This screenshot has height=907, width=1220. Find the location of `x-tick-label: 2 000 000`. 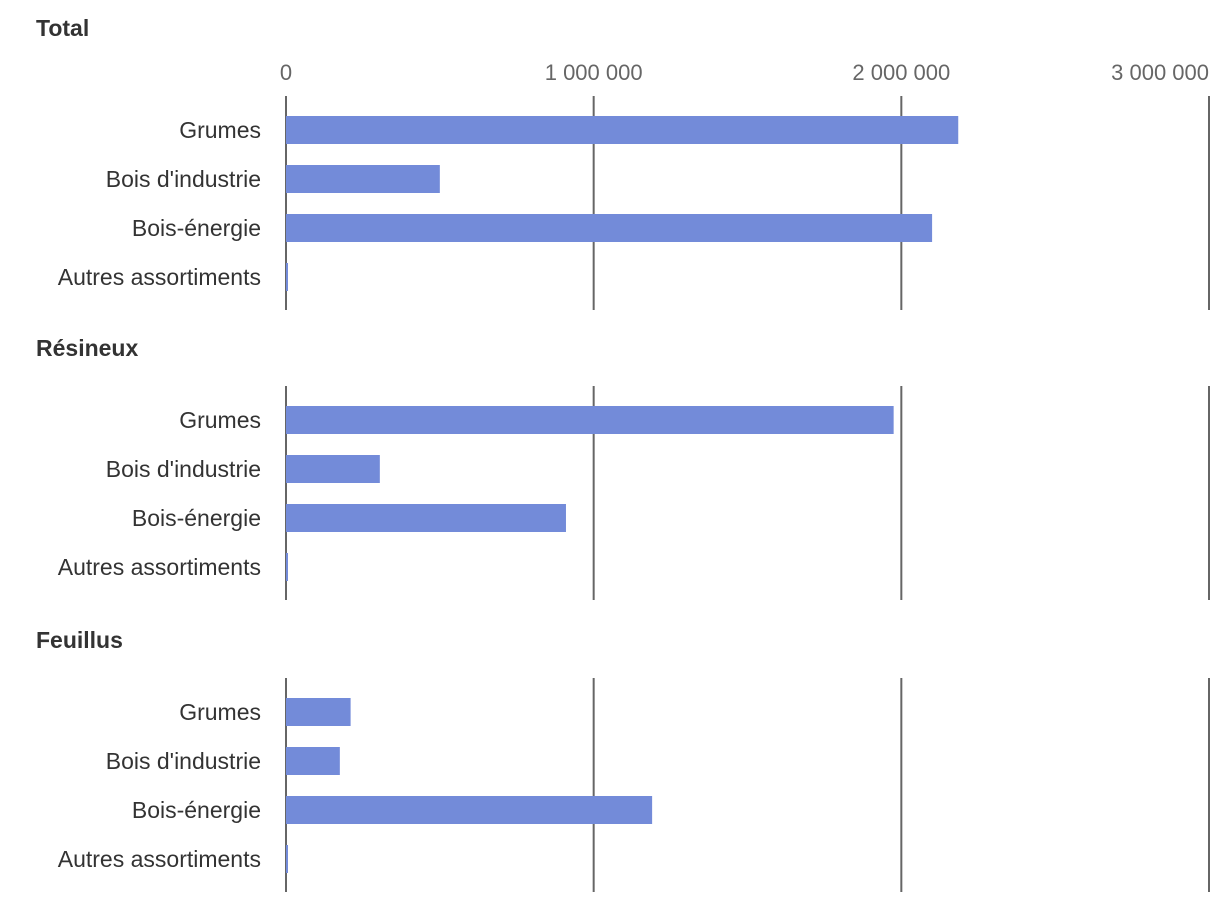

x-tick-label: 2 000 000 is located at coordinates (901, 72).